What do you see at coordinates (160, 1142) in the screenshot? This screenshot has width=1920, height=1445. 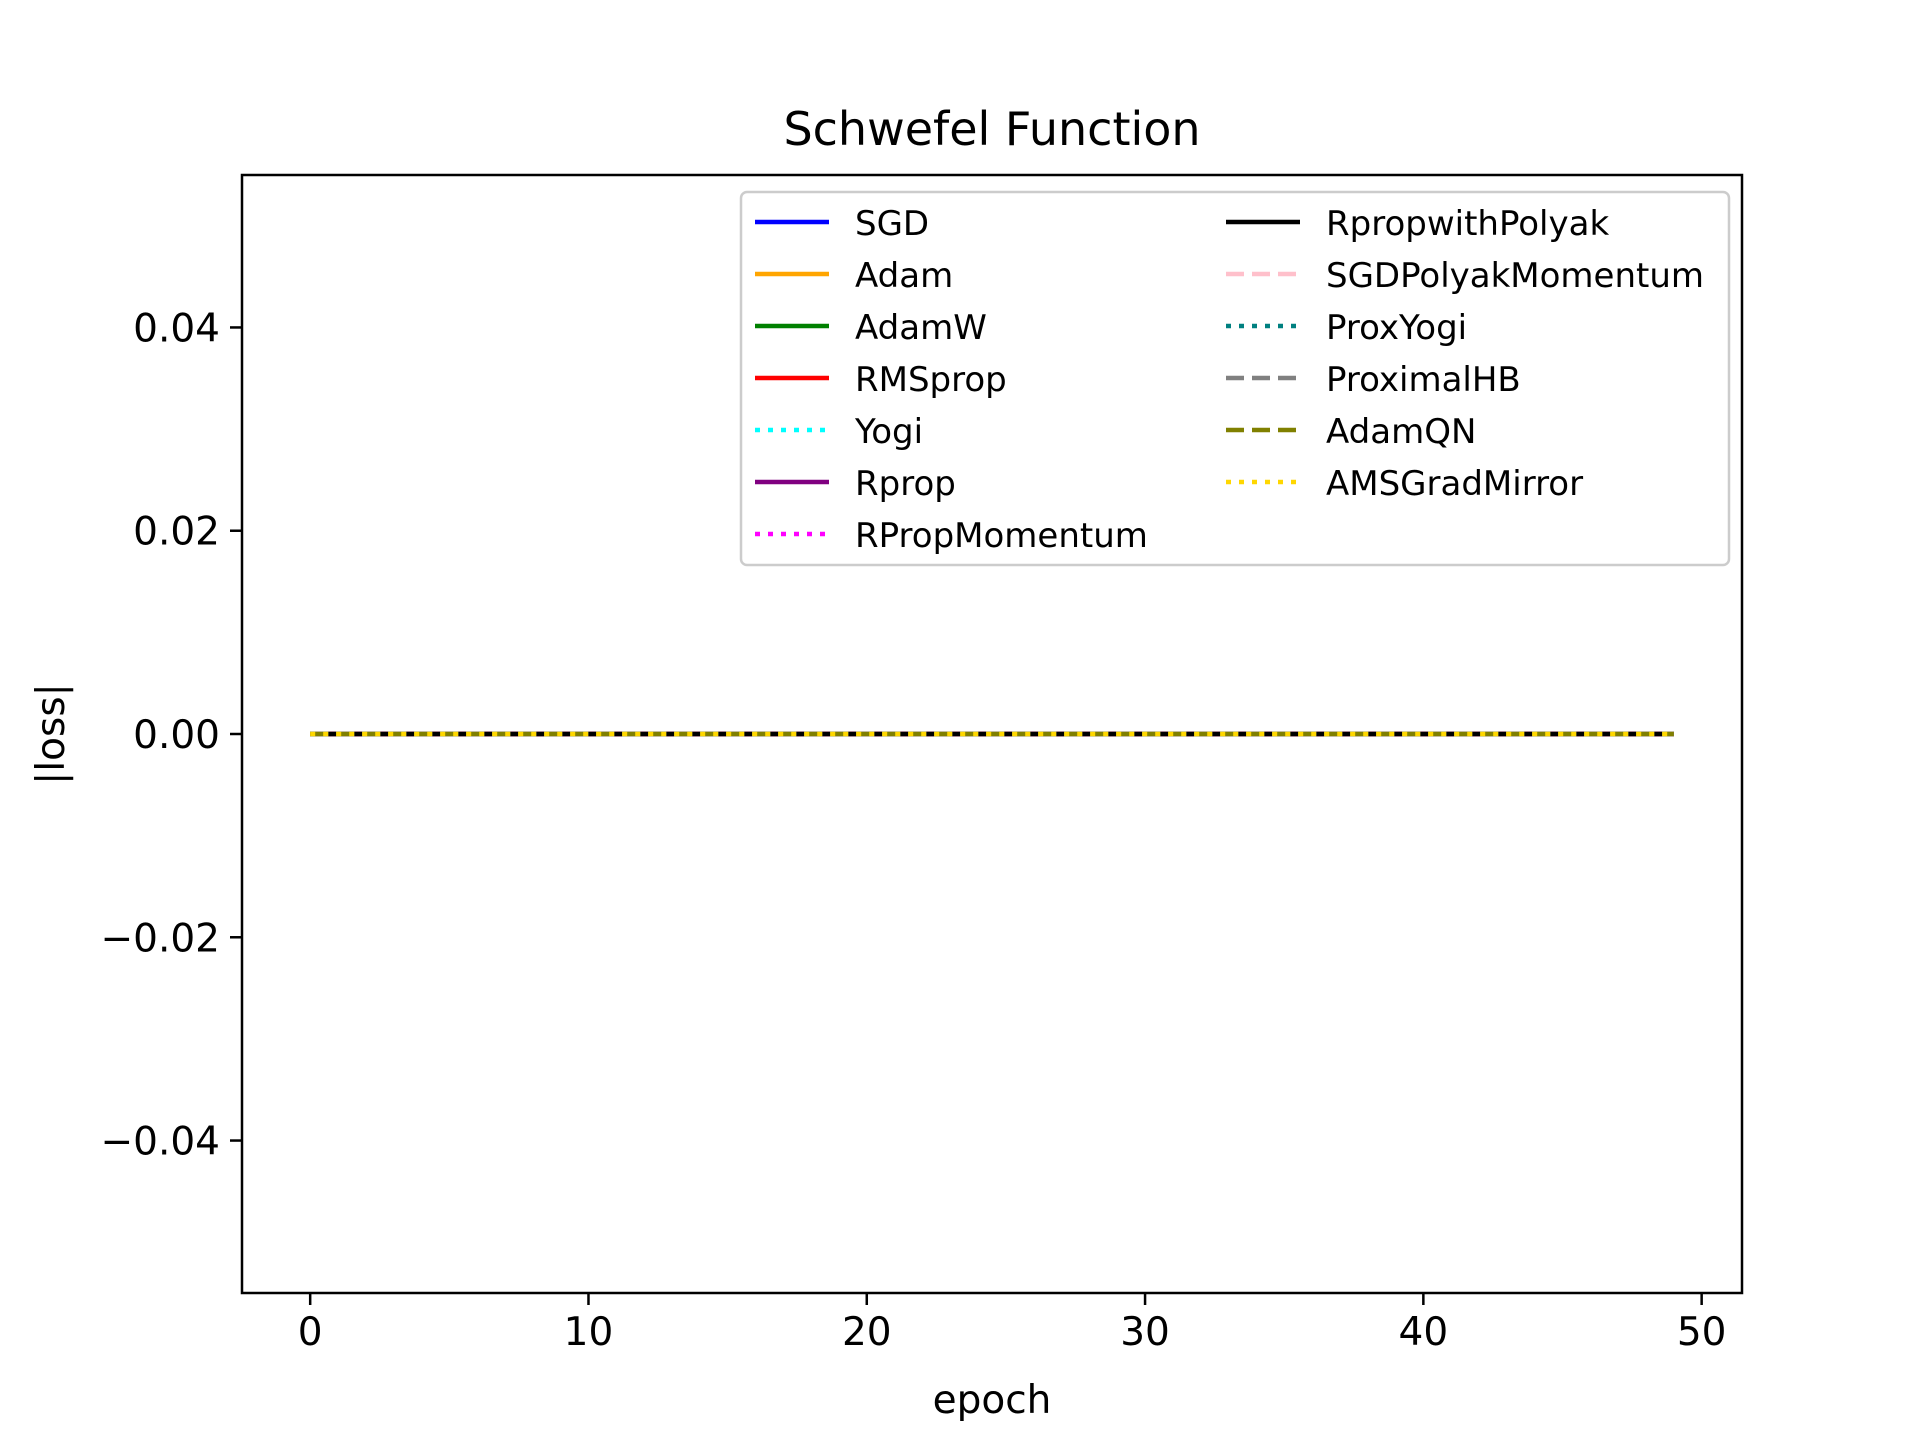 I see `y-tick-label-0: −0.04` at bounding box center [160, 1142].